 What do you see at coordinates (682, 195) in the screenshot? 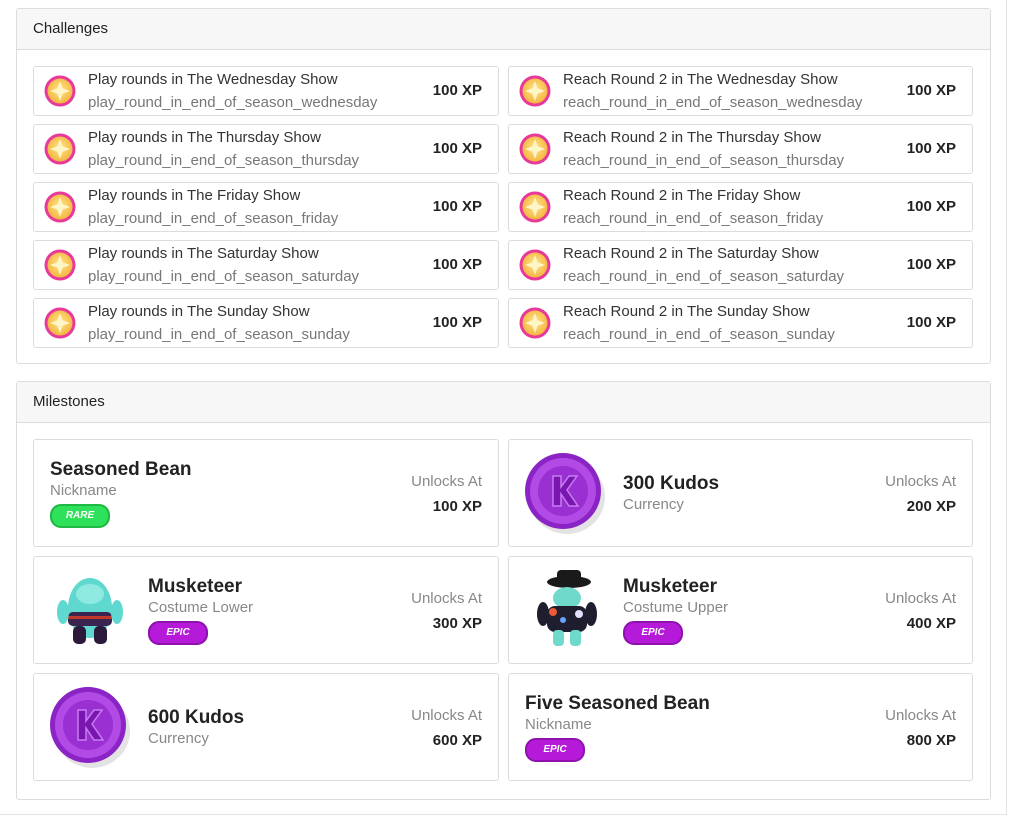
I see `challenge-title: Reach Round 2 in The Friday Show` at bounding box center [682, 195].